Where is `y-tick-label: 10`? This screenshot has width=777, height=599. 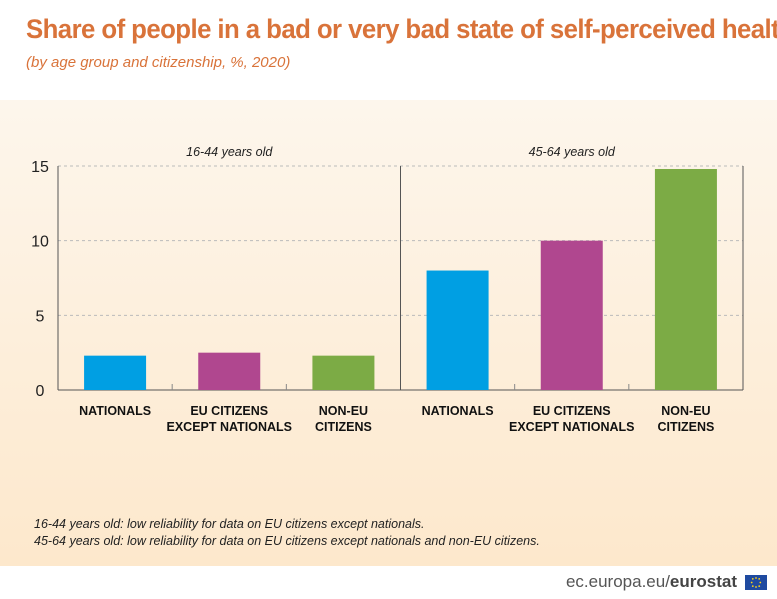
y-tick-label: 10 is located at coordinates (40, 242).